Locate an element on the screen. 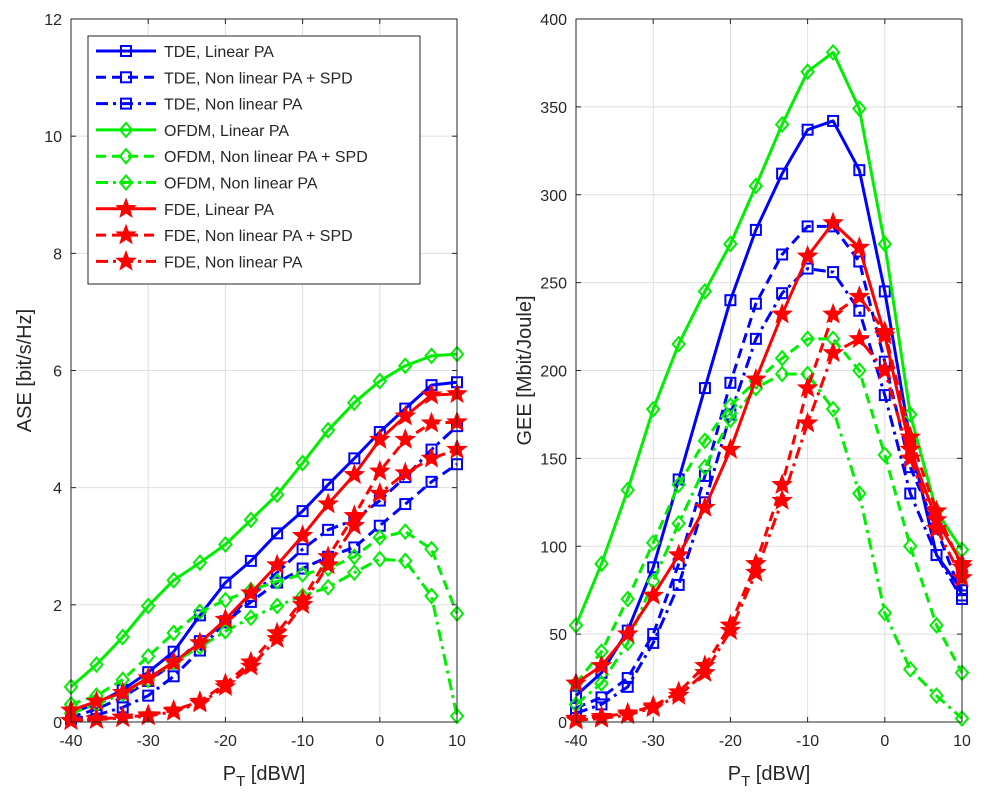 Image resolution: width=988 pixels, height=805 pixels. chart-2-ytick-label-0: 0 is located at coordinates (562, 723).